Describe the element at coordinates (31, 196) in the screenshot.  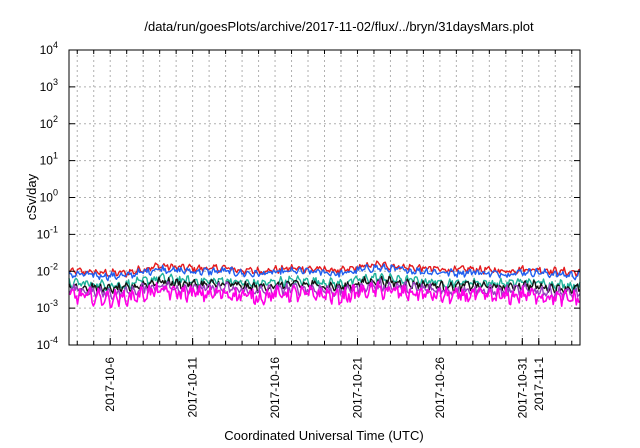
I see `y-axis-label: cSv/day` at that location.